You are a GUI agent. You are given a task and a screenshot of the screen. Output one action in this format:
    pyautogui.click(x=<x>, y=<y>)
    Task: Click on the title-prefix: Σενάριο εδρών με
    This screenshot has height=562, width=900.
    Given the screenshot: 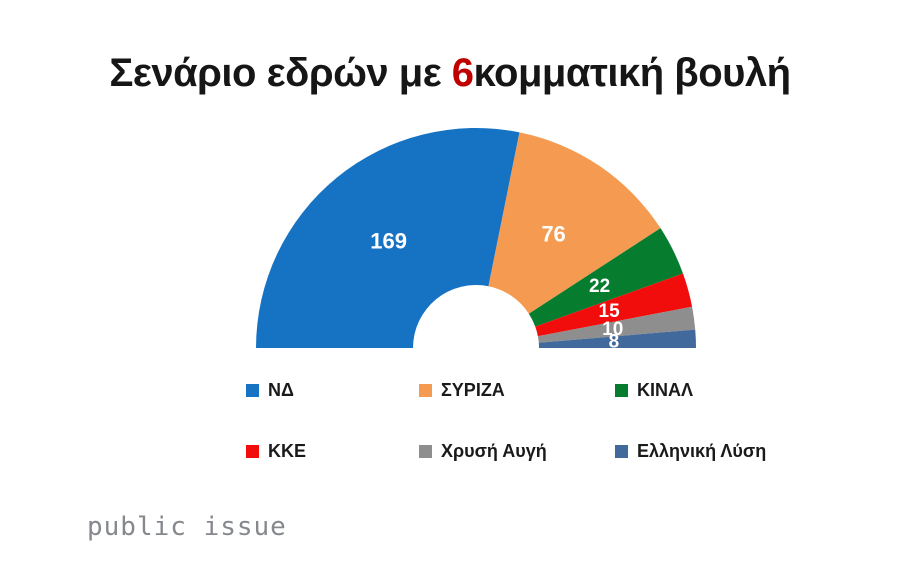 What is the action you would take?
    pyautogui.click(x=280, y=72)
    